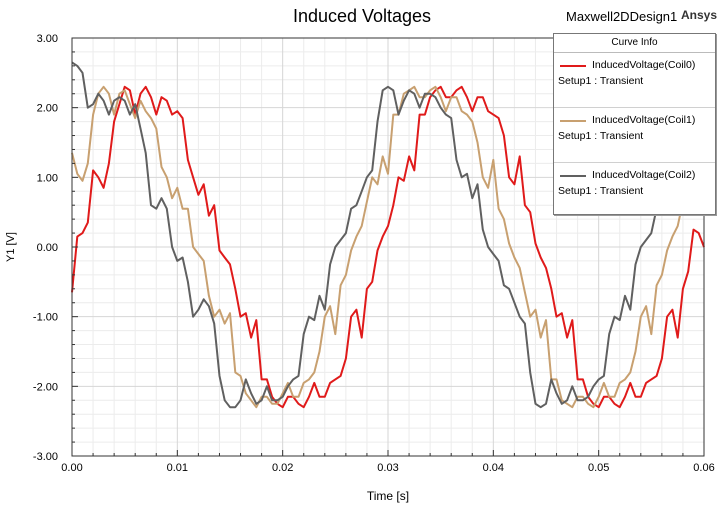 This screenshot has width=724, height=509. I want to click on y-tick-label: 2.00, so click(47, 109).